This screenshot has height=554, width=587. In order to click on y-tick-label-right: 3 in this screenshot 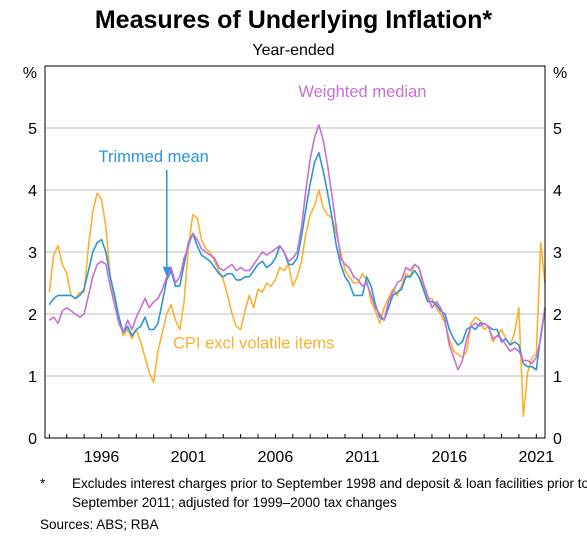, I will do `click(557, 253)`.